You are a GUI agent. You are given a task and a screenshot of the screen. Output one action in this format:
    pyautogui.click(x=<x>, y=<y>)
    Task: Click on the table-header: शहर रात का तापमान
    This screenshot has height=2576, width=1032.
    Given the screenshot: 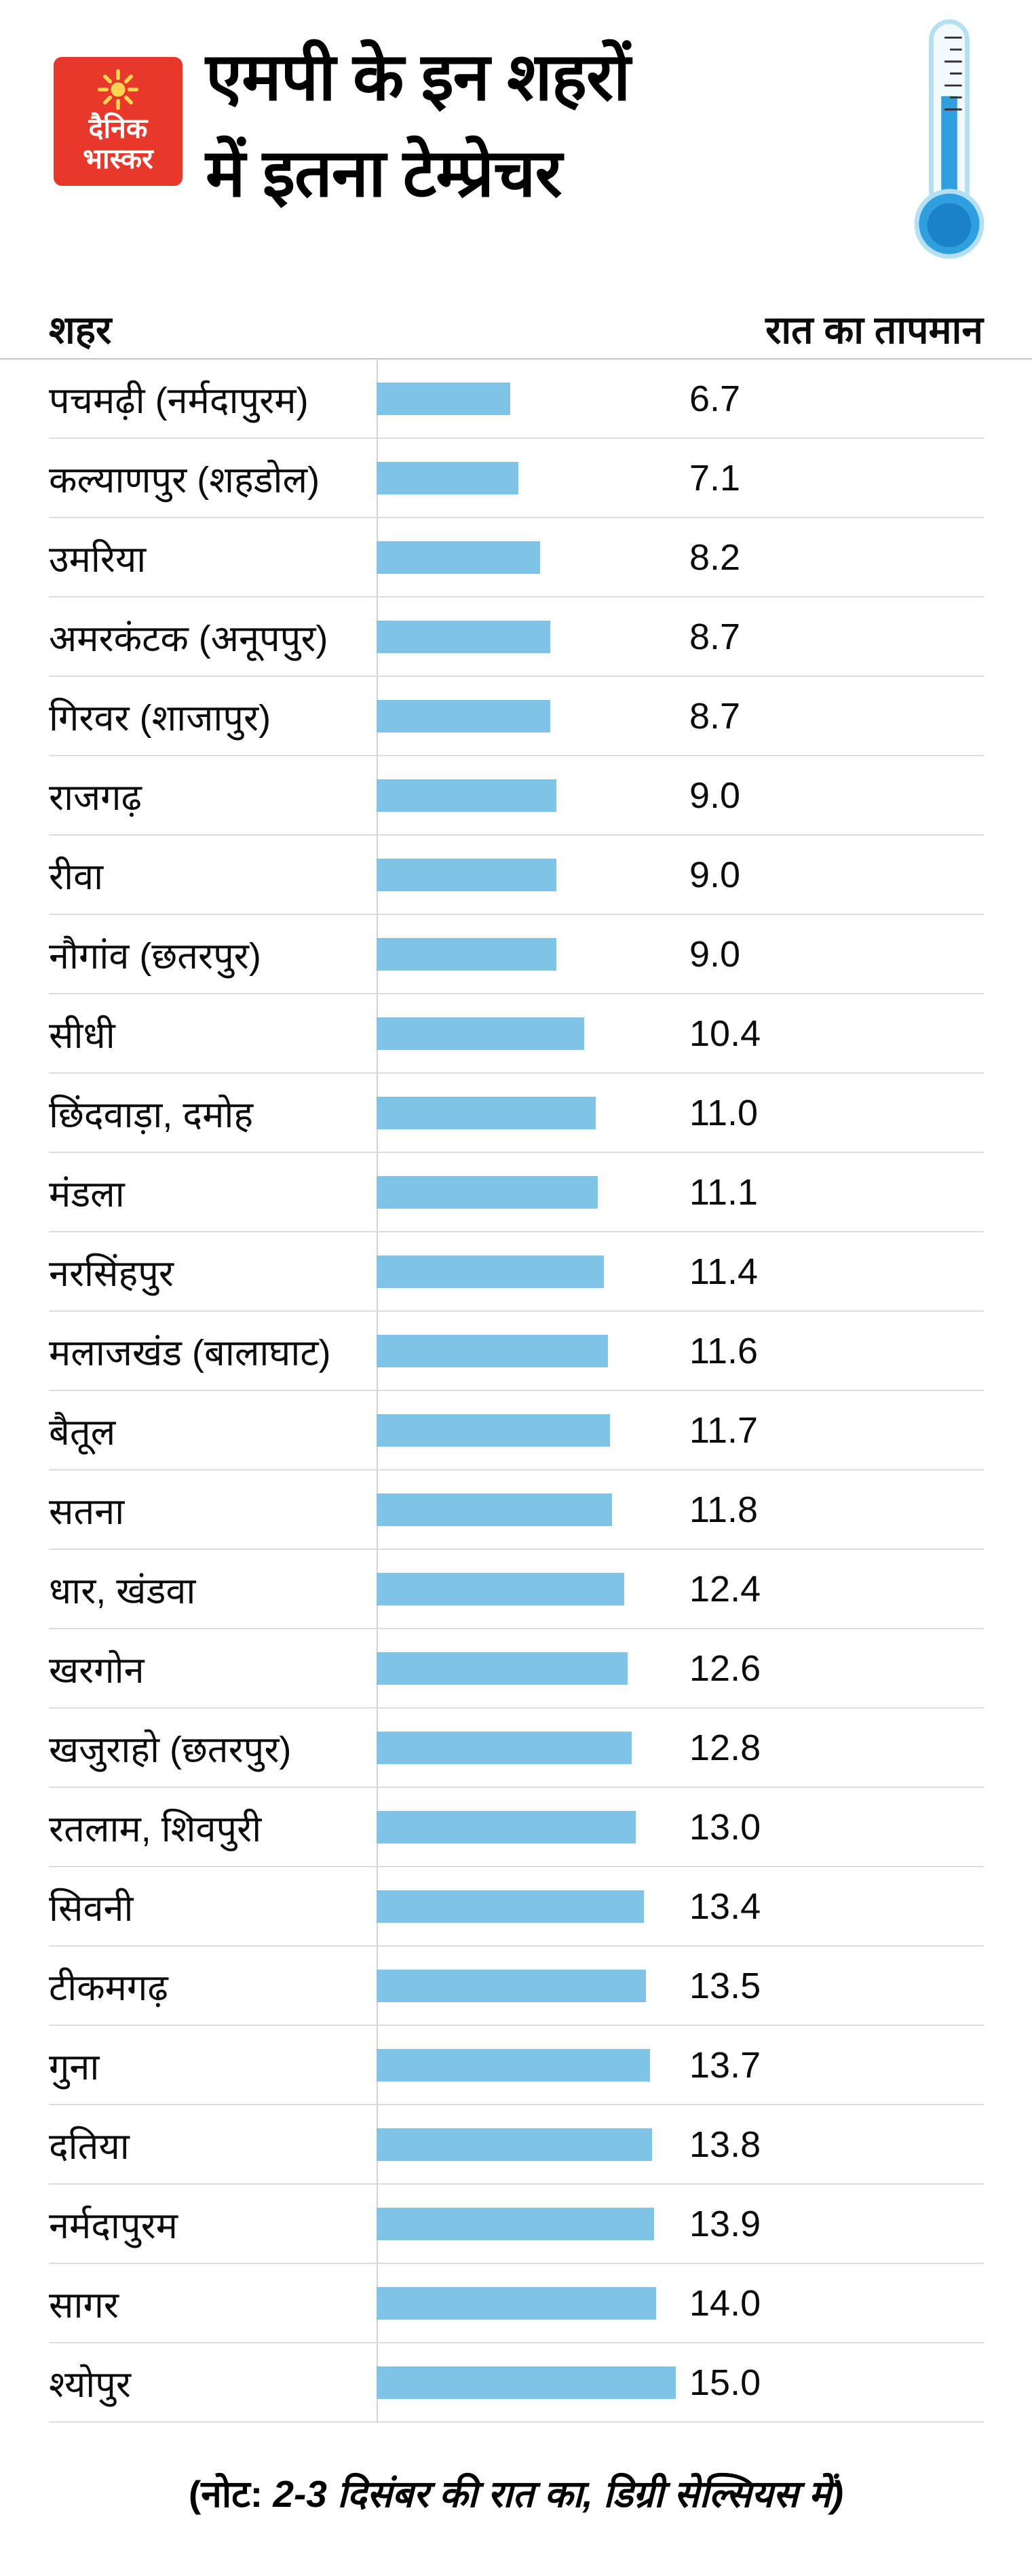 What is the action you would take?
    pyautogui.click(x=516, y=328)
    